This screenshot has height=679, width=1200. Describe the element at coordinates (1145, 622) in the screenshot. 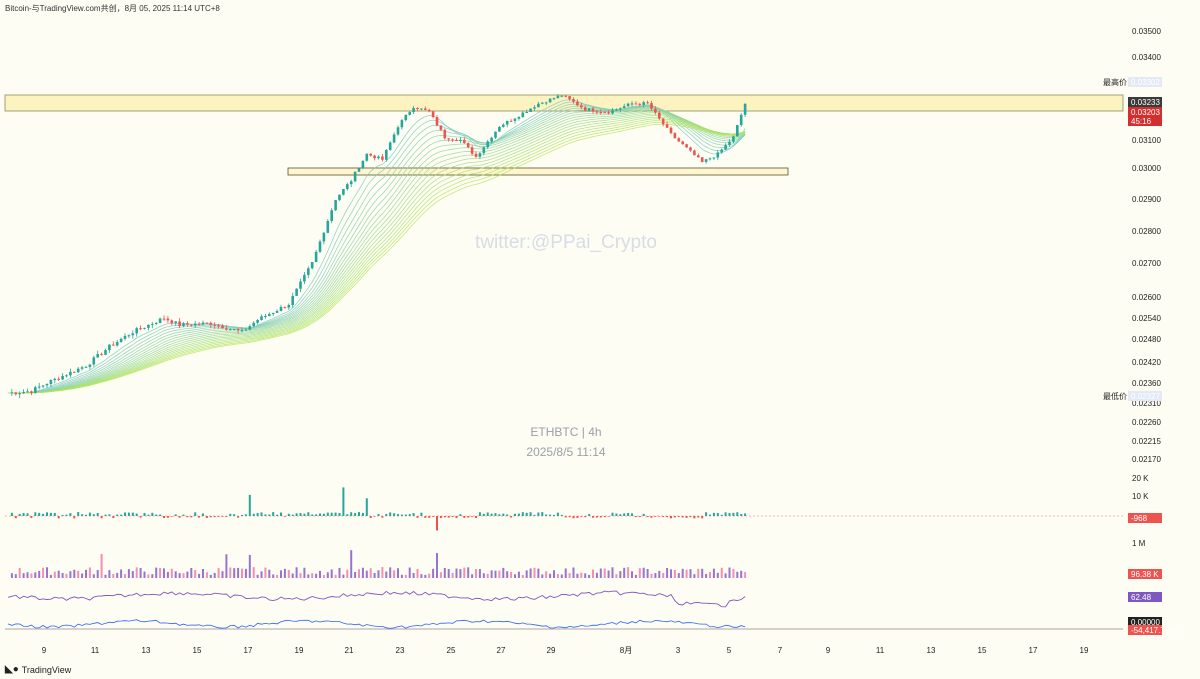

I see `macd-last-tag: 0.00000` at that location.